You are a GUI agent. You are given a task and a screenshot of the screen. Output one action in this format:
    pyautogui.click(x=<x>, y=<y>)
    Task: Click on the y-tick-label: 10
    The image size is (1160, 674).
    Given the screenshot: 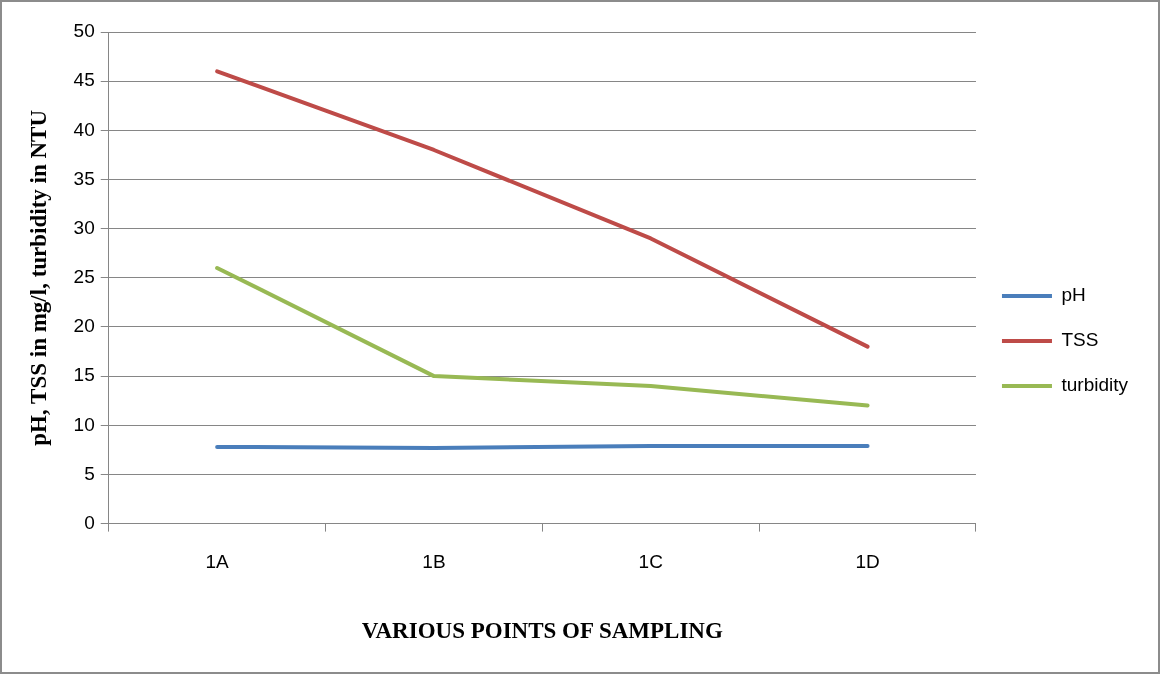 What is the action you would take?
    pyautogui.click(x=84, y=424)
    